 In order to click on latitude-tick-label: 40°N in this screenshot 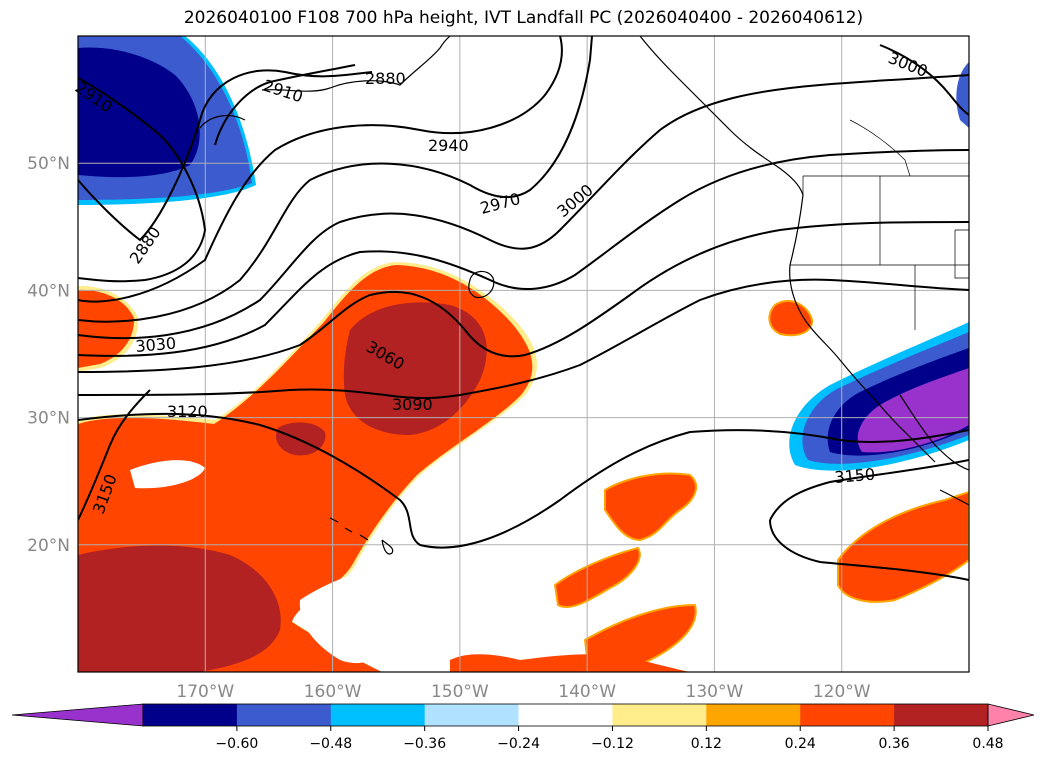, I will do `click(48, 291)`.